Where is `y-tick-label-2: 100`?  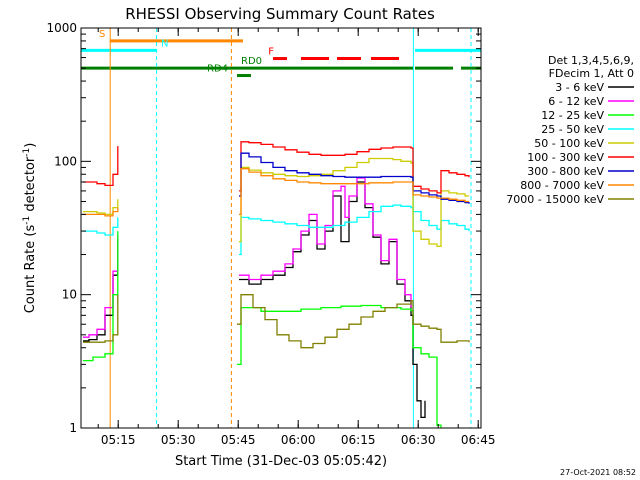 y-tick-label-2: 100 is located at coordinates (65, 161).